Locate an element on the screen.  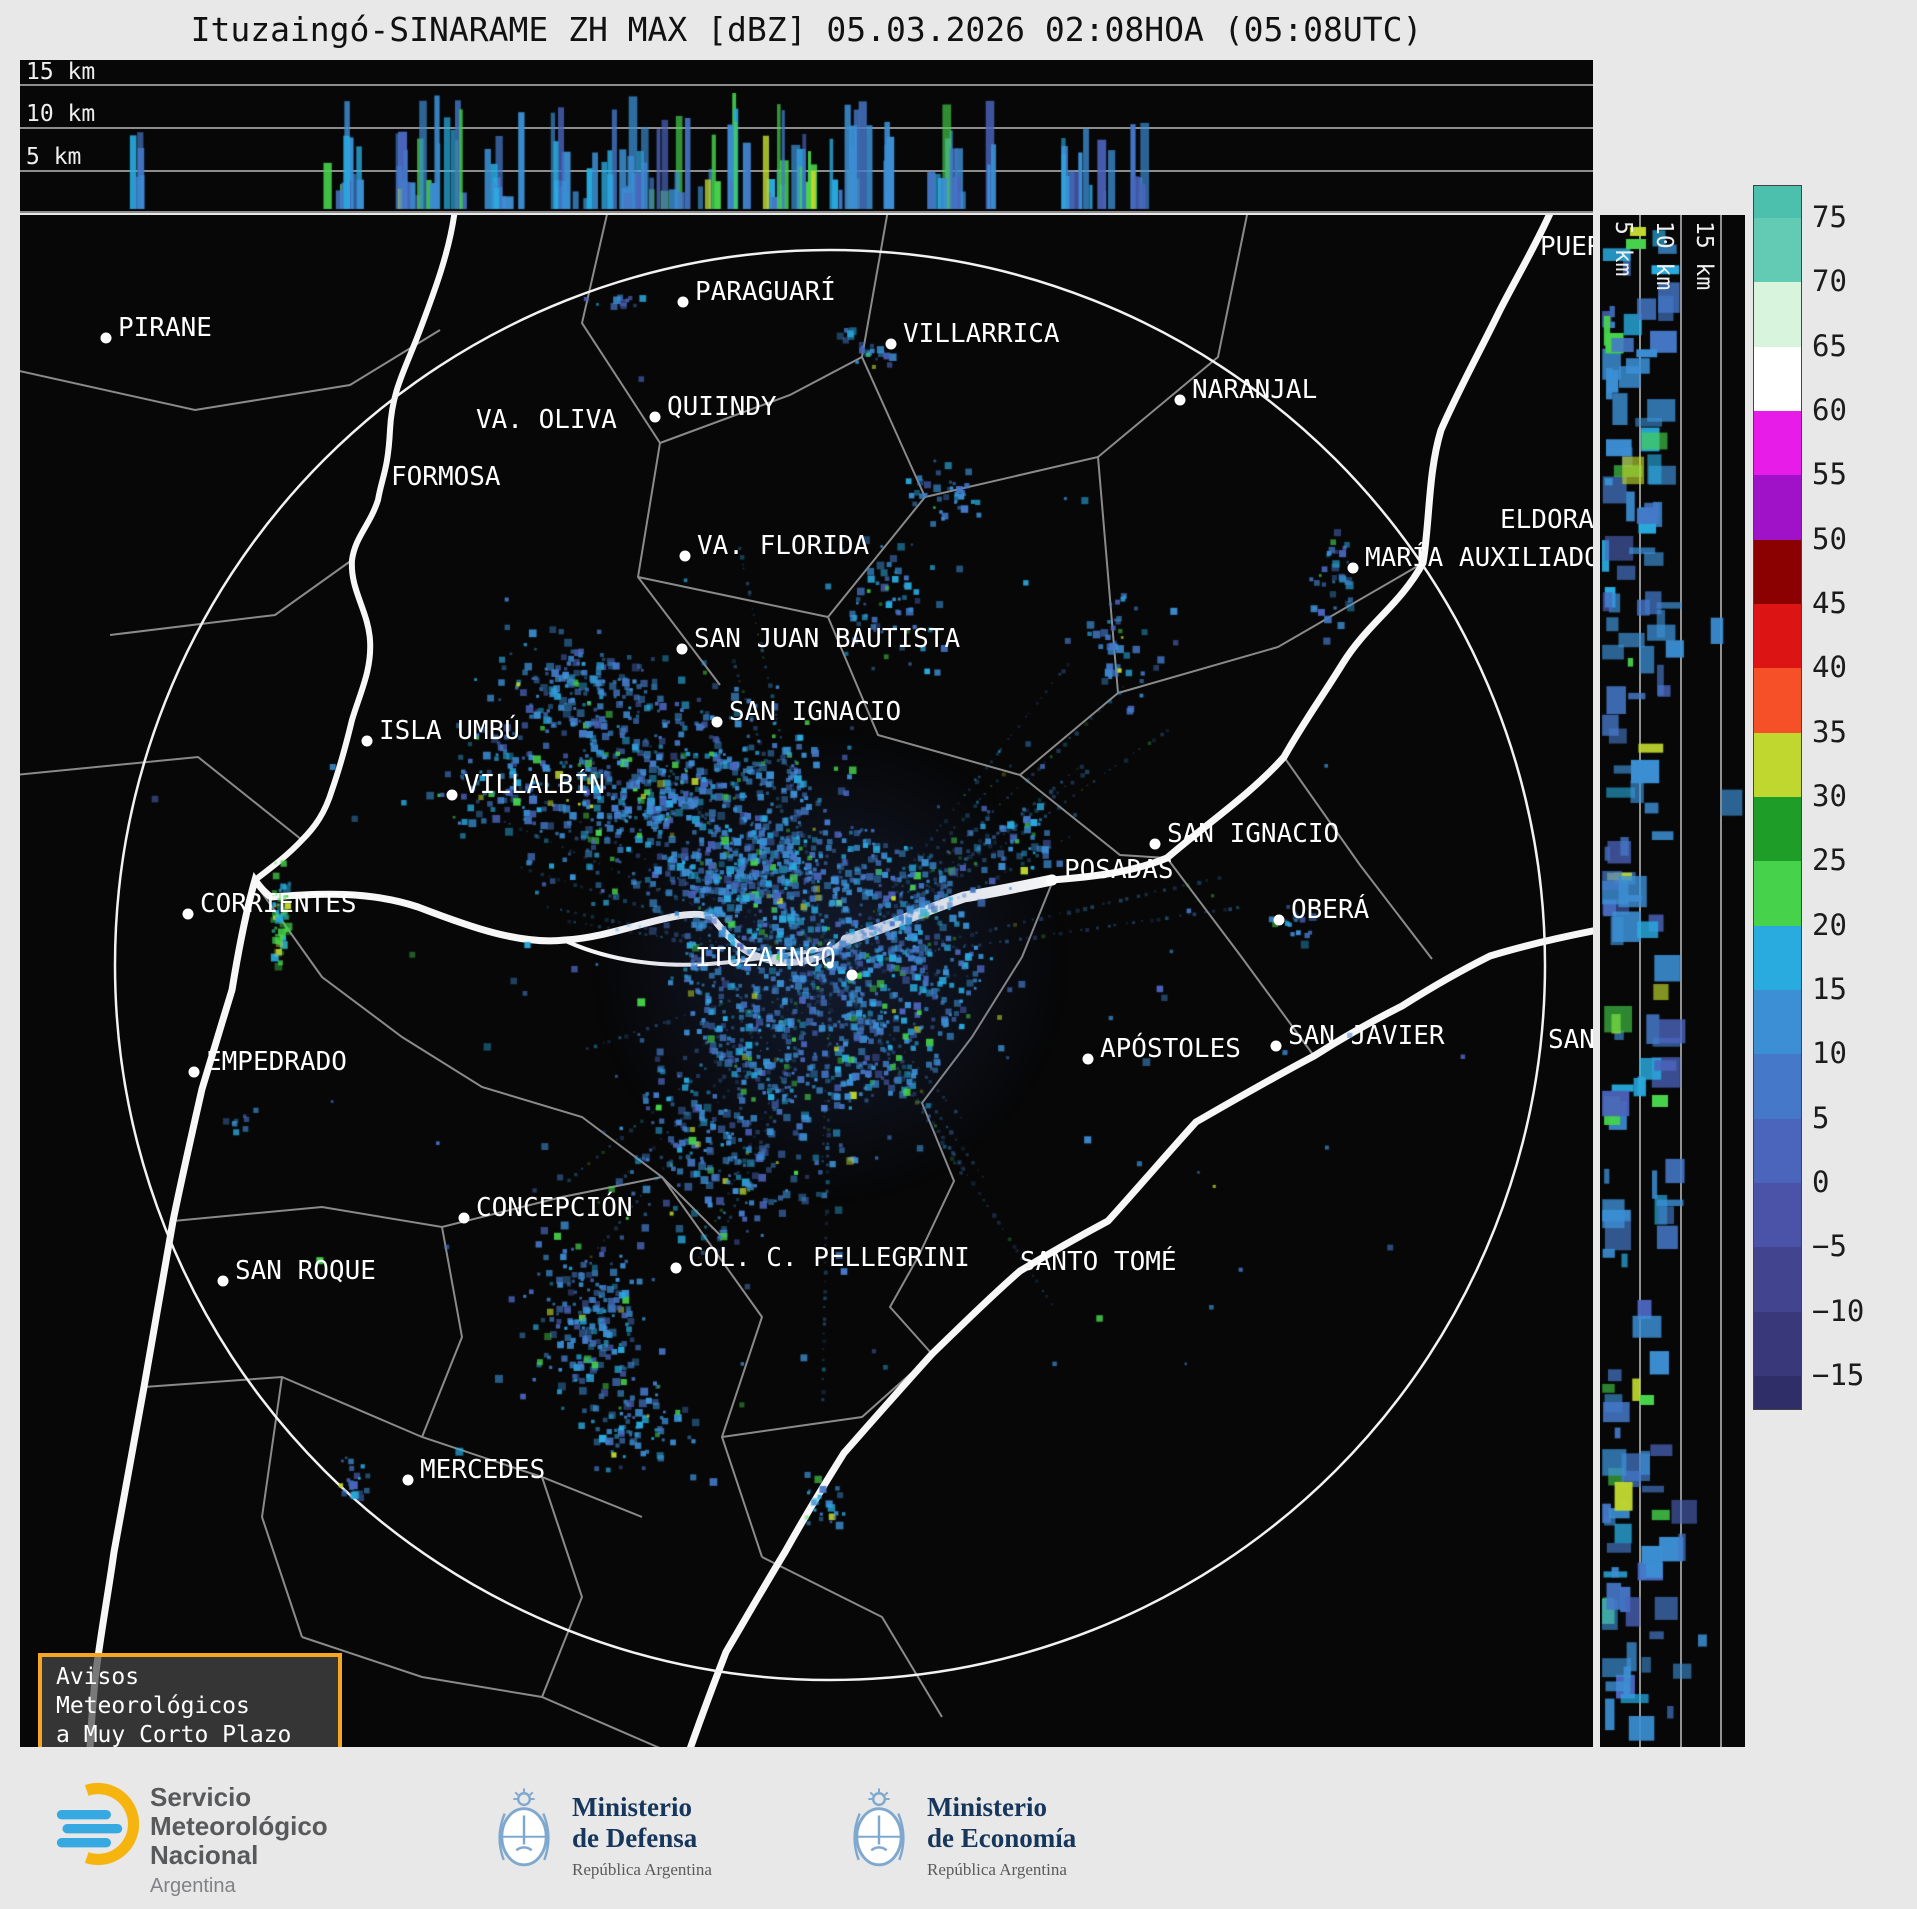
colorbar-tick-label: 0 is located at coordinates (1821, 1181).